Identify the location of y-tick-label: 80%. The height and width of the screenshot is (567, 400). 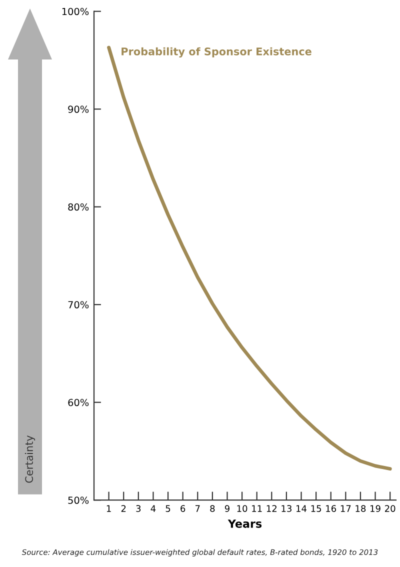
(78, 207).